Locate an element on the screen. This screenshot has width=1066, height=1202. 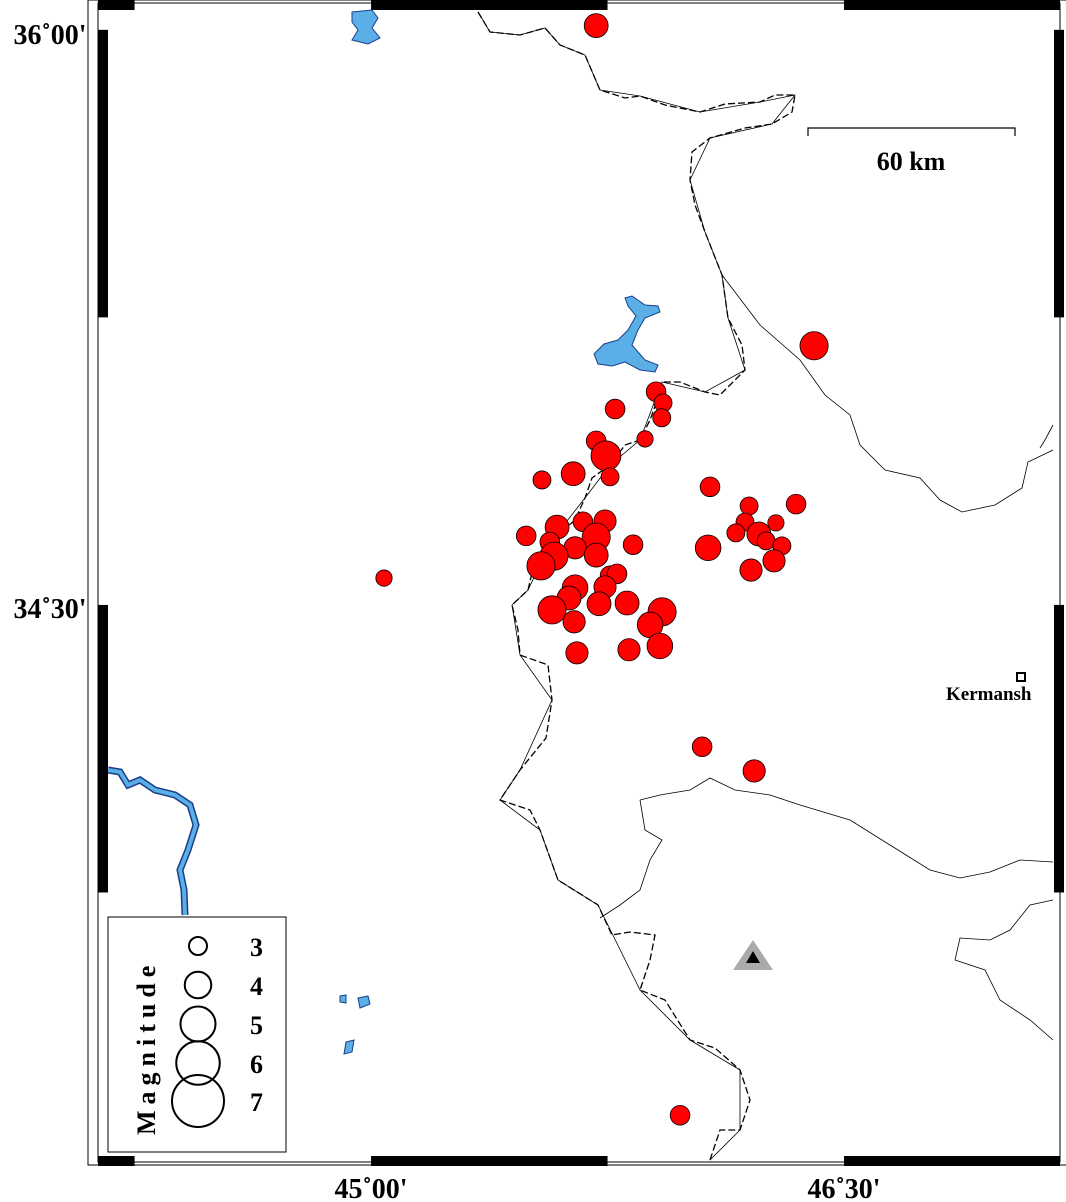
legend-label-6: 6 is located at coordinates (256, 1064).